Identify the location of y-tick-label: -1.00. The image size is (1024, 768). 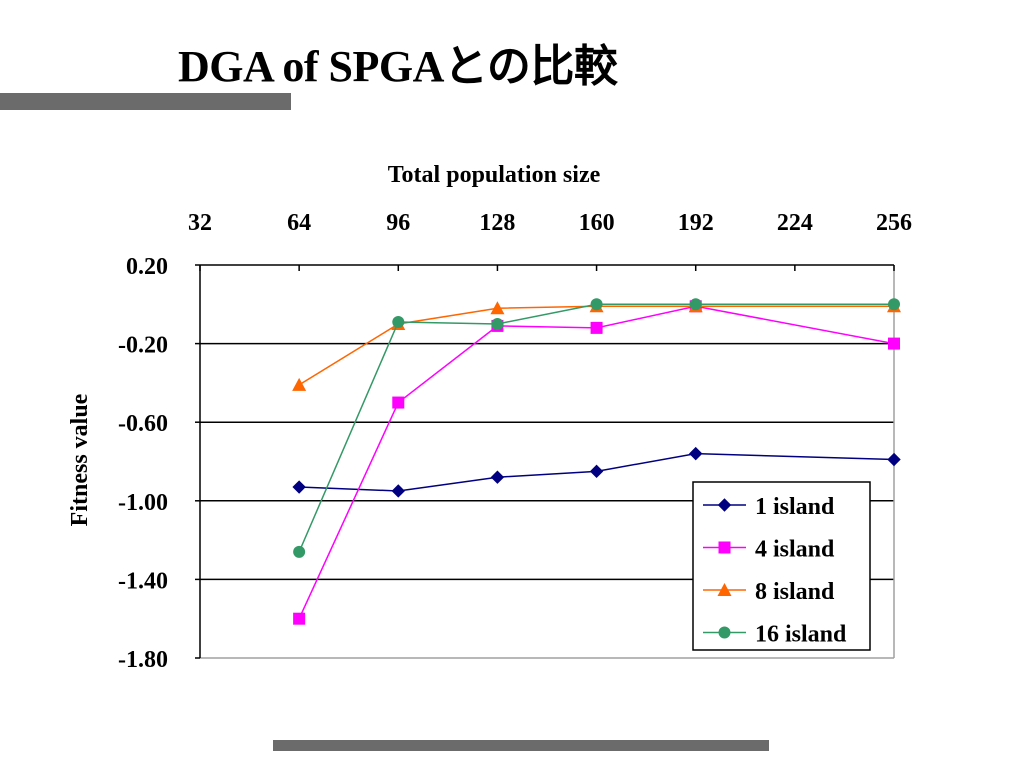
(143, 503).